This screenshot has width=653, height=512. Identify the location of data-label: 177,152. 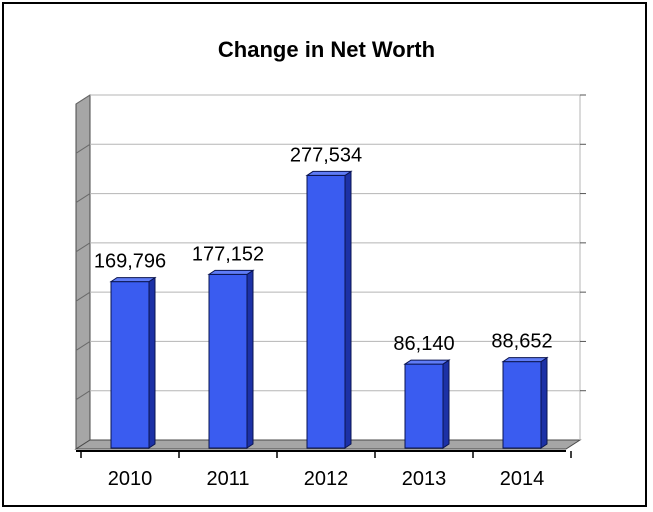
(228, 254).